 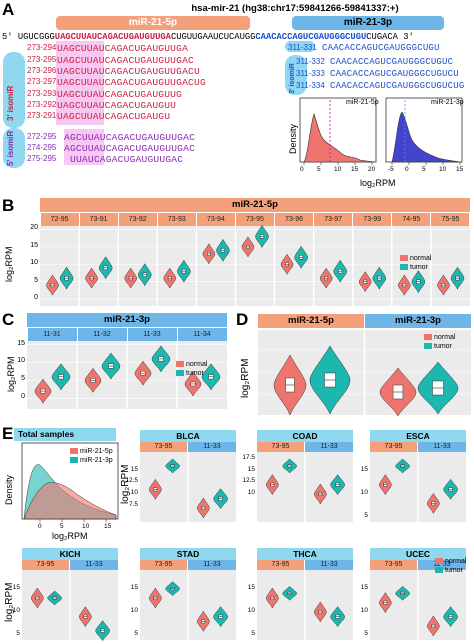 What do you see at coordinates (117, 105) in the screenshot?
I see `seq-row: UAGCUUAUCAGACUGAUGUU` at bounding box center [117, 105].